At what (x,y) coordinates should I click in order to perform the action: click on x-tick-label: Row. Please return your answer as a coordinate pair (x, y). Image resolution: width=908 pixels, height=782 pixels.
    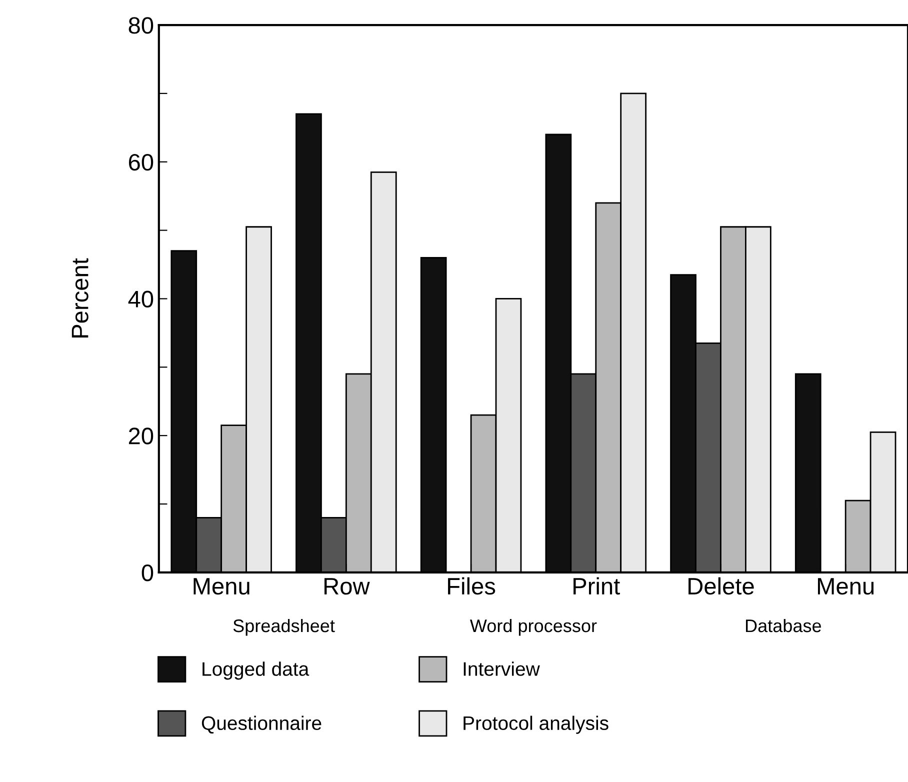
    Looking at the image, I should click on (347, 586).